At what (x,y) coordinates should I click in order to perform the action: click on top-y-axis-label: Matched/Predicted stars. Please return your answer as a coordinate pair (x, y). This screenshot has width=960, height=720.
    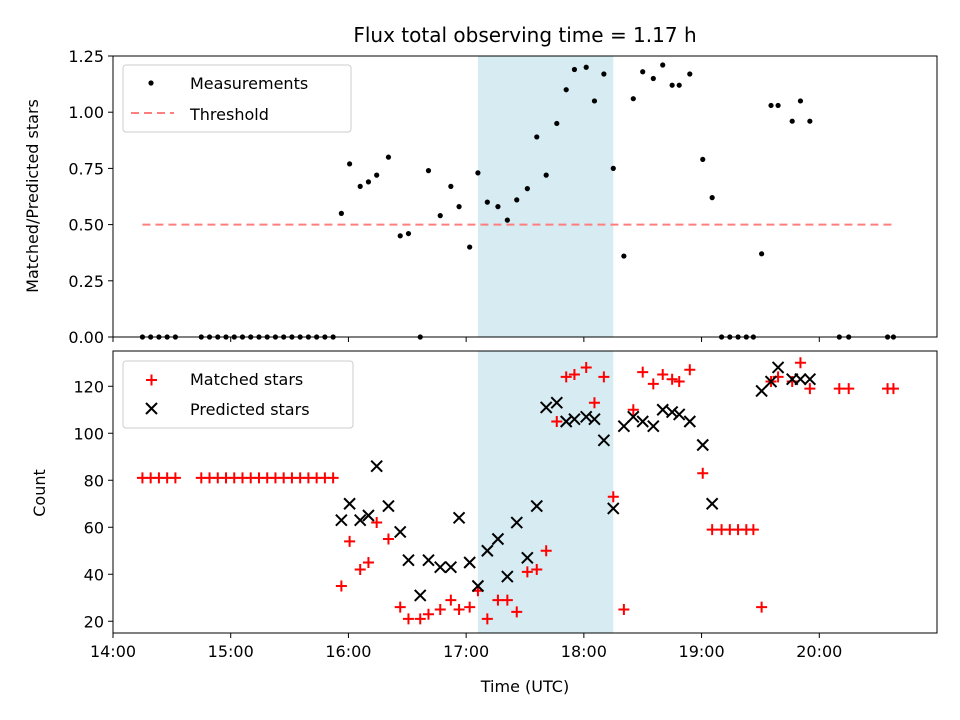
    Looking at the image, I should click on (32, 196).